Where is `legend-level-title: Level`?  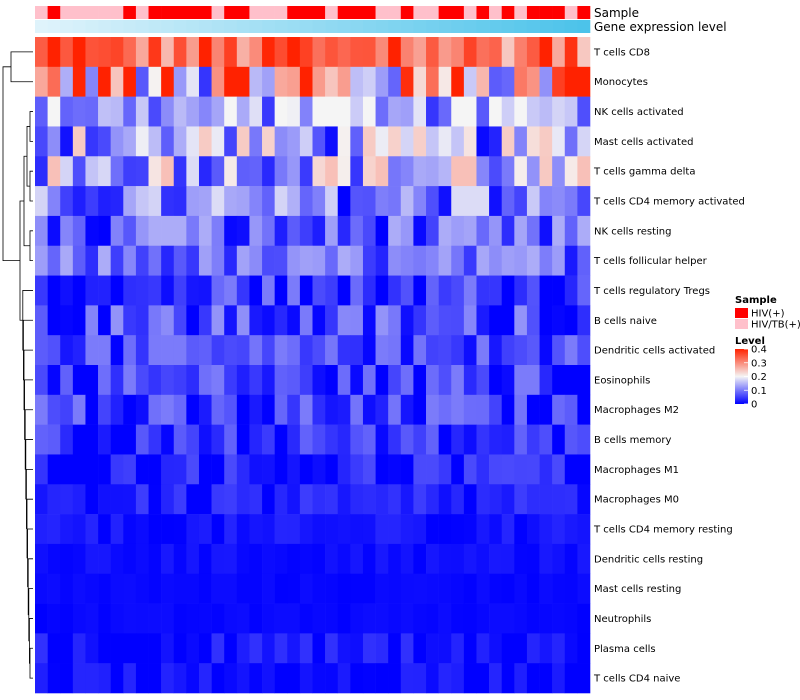 legend-level-title: Level is located at coordinates (750, 341).